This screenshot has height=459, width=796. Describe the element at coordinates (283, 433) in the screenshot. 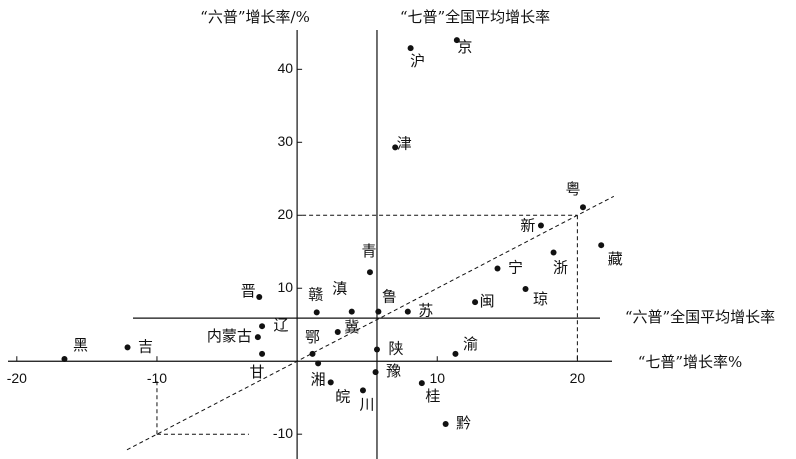

I see `y-tick-label: -10` at that location.